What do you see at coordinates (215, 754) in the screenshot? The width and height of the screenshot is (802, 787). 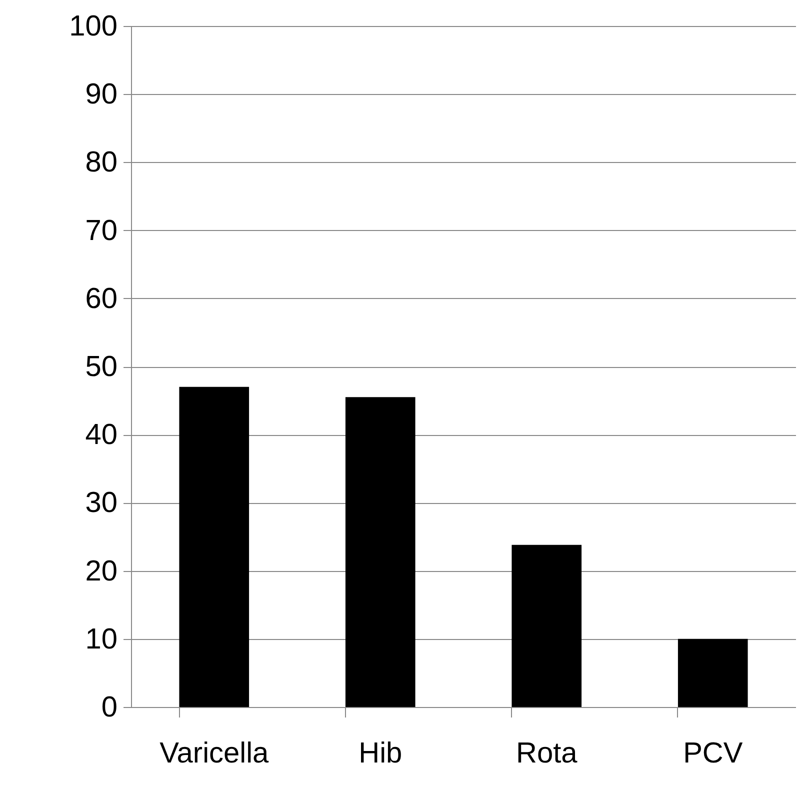 I see `x-tick-label: Varicella` at bounding box center [215, 754].